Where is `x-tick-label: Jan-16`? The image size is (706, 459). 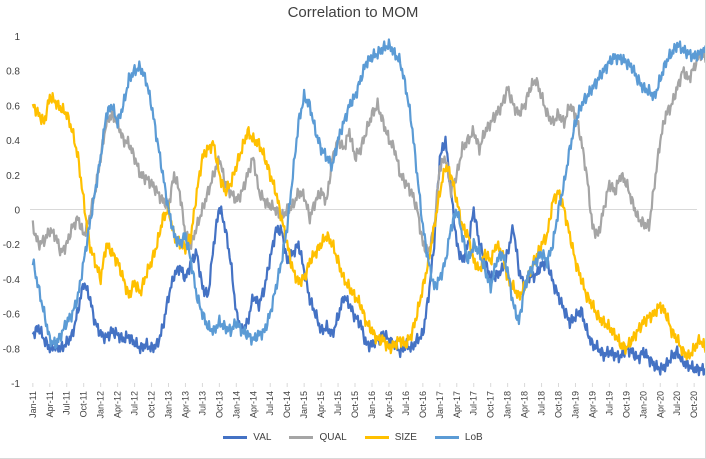 x-tick-label: Jan-16 is located at coordinates (372, 405).